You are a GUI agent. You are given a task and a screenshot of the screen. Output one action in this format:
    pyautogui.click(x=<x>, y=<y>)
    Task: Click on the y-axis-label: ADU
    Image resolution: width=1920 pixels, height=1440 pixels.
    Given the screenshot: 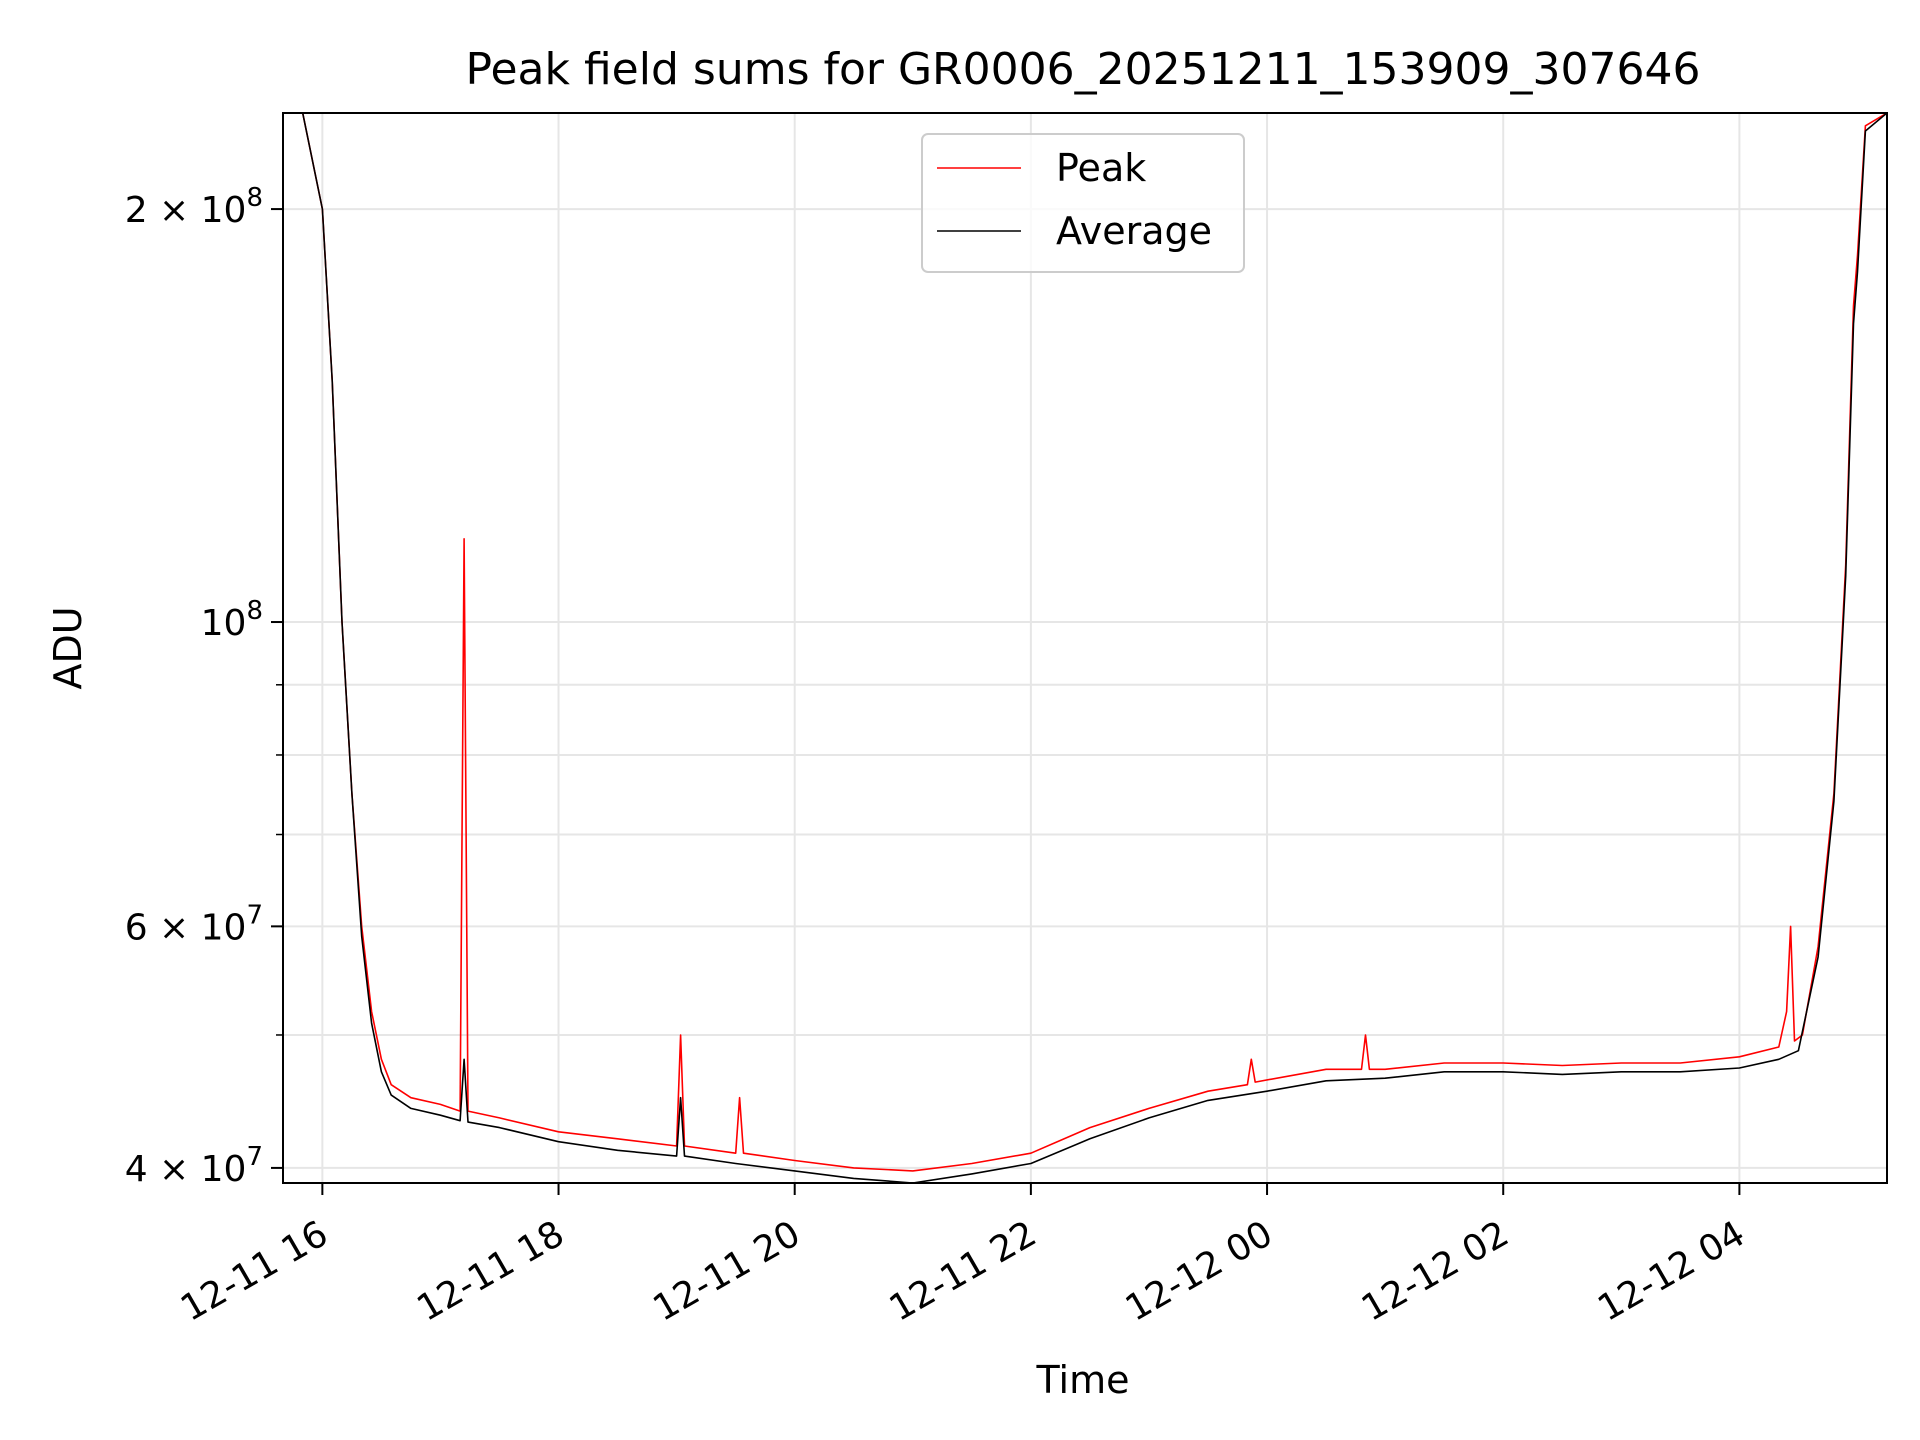 What is the action you would take?
    pyautogui.click(x=68, y=647)
    